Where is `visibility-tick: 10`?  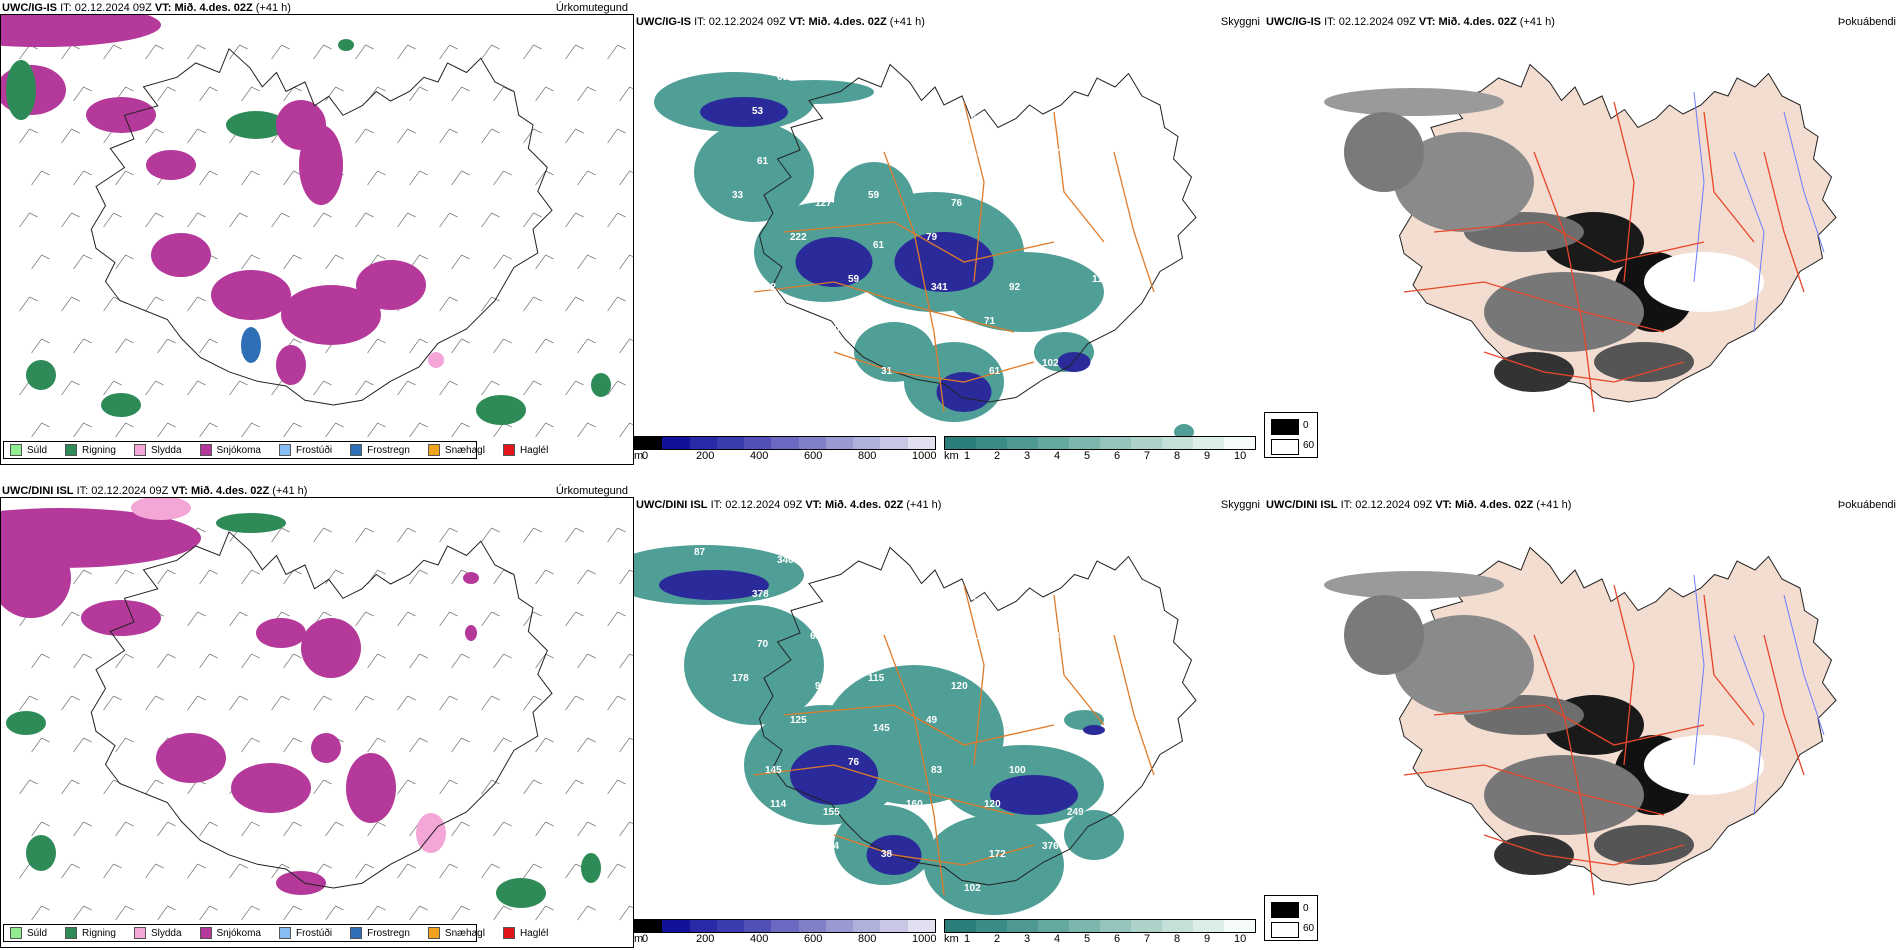 visibility-tick: 10 is located at coordinates (1240, 939).